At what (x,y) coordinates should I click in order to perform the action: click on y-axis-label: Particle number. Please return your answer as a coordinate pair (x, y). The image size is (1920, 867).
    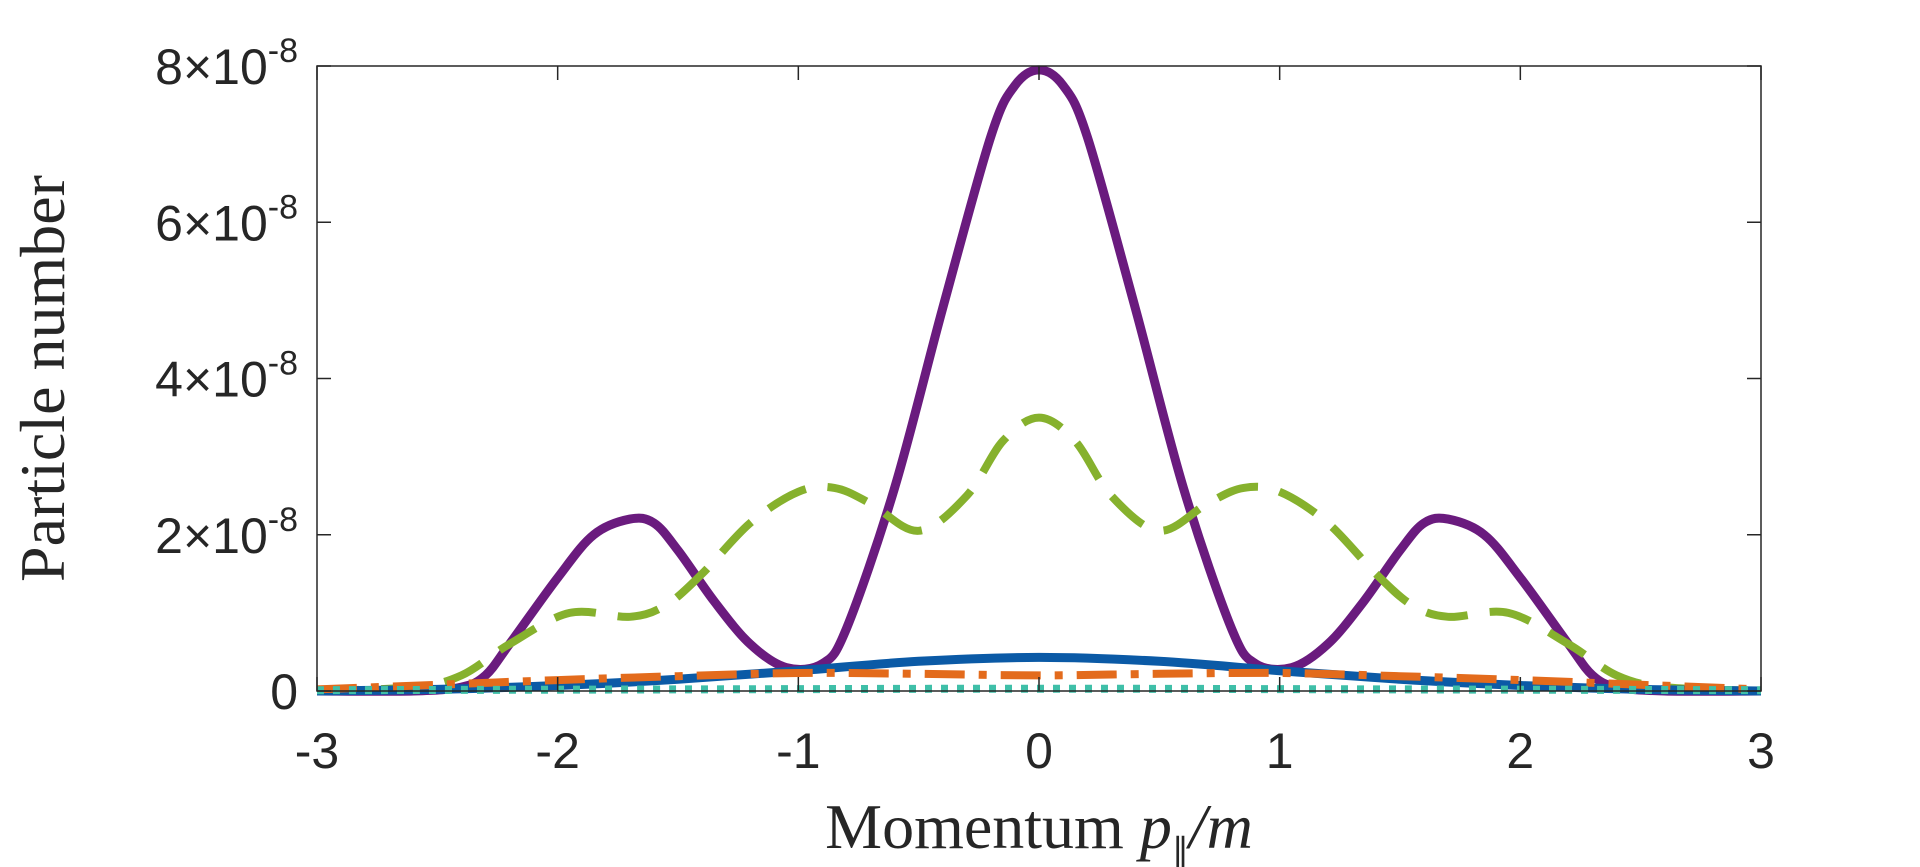
    Looking at the image, I should click on (42, 378).